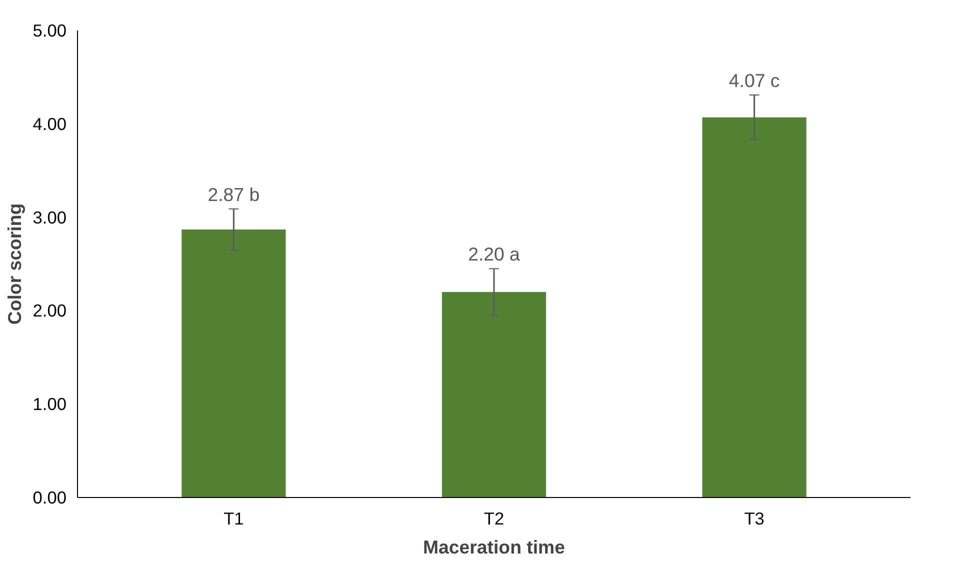 The image size is (958, 574). Describe the element at coordinates (49, 30) in the screenshot. I see `y-tick-label: 5.00` at that location.